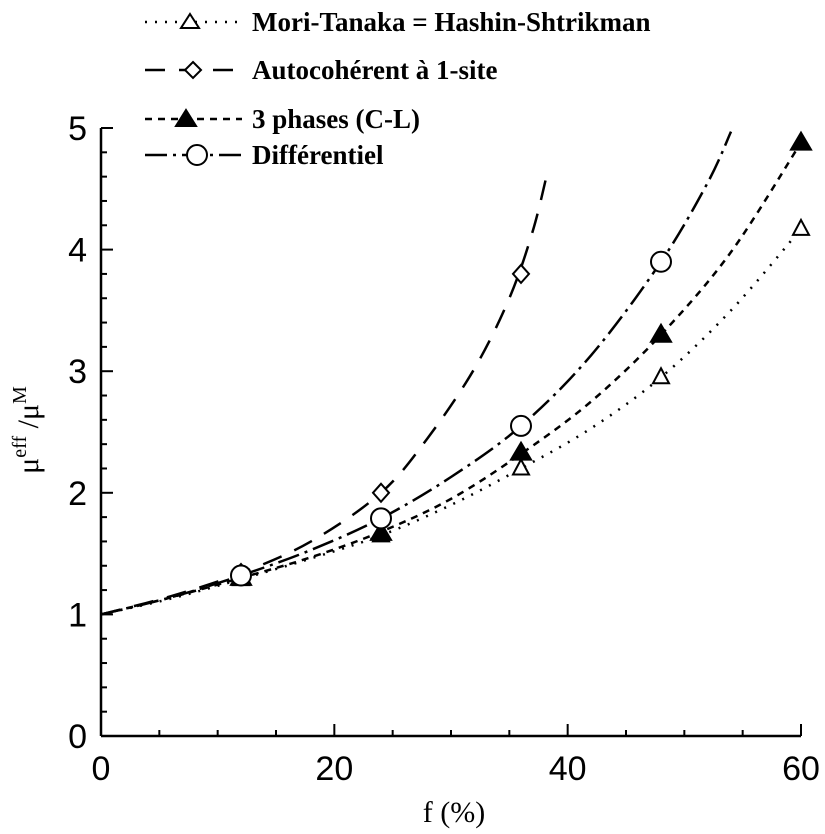 The width and height of the screenshot is (825, 834). What do you see at coordinates (77, 494) in the screenshot?
I see `y-tick-label: 2` at bounding box center [77, 494].